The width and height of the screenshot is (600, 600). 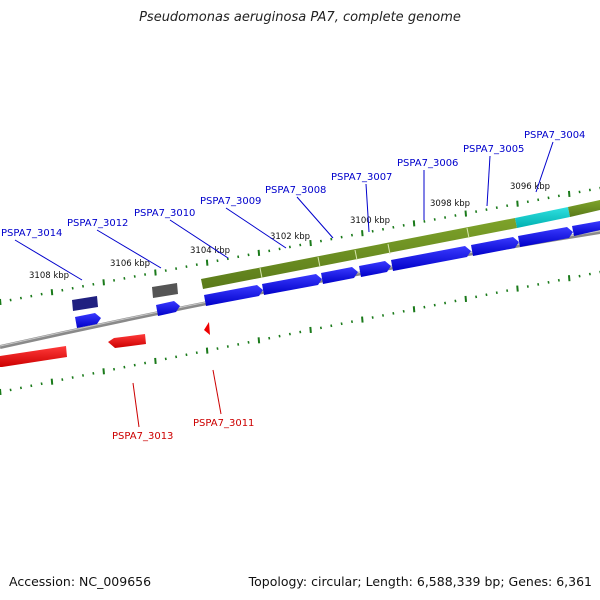 What do you see at coordinates (375, 269) in the screenshot?
I see `forward-cds-3007b` at bounding box center [375, 269].